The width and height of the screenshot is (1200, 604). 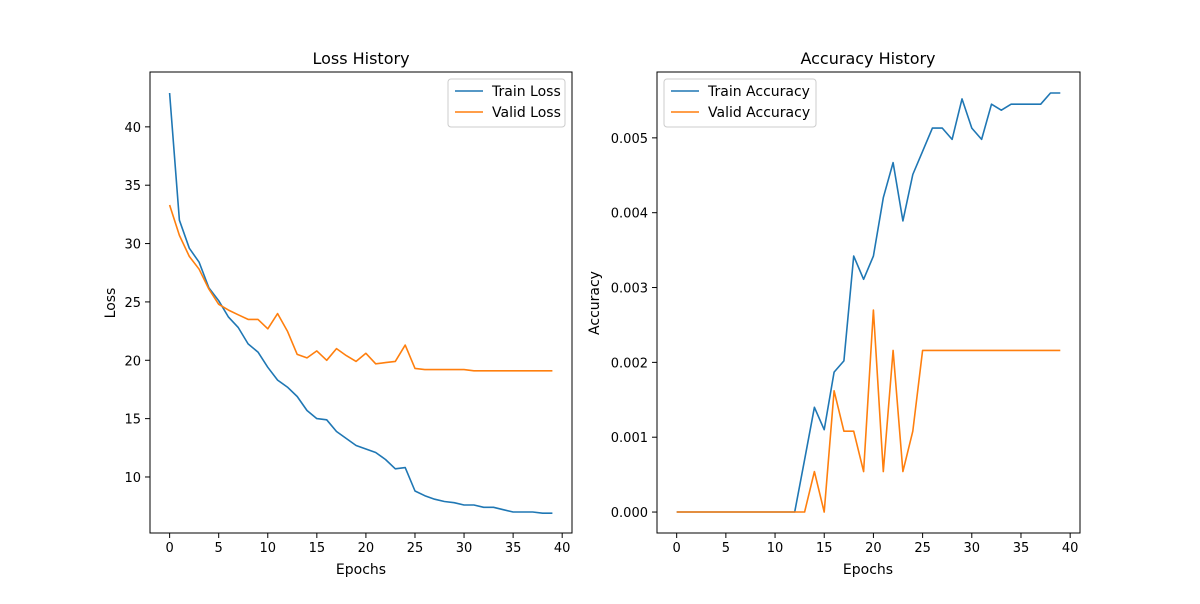 I want to click on chart-title: Accuracy History, so click(x=867, y=58).